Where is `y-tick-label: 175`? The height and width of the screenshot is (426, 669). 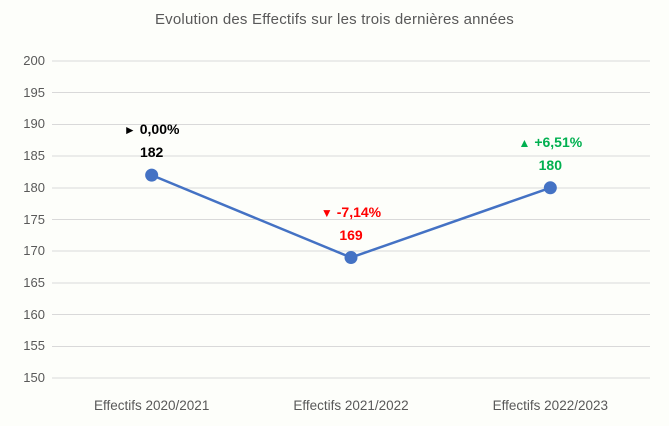
y-tick-label: 175 is located at coordinates (34, 219).